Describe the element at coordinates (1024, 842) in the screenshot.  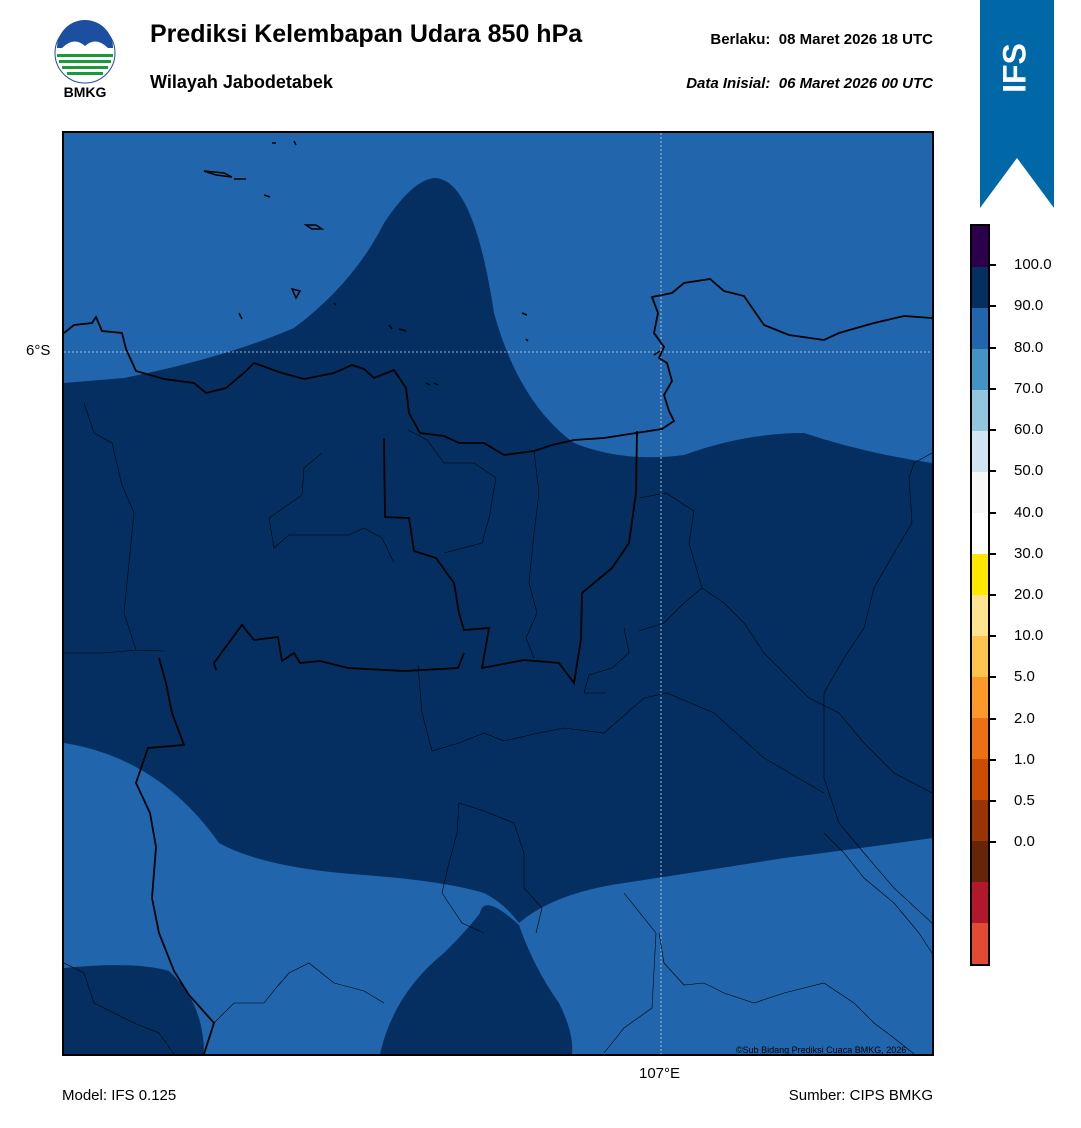
I see `colorbar-label: 0.0` at that location.